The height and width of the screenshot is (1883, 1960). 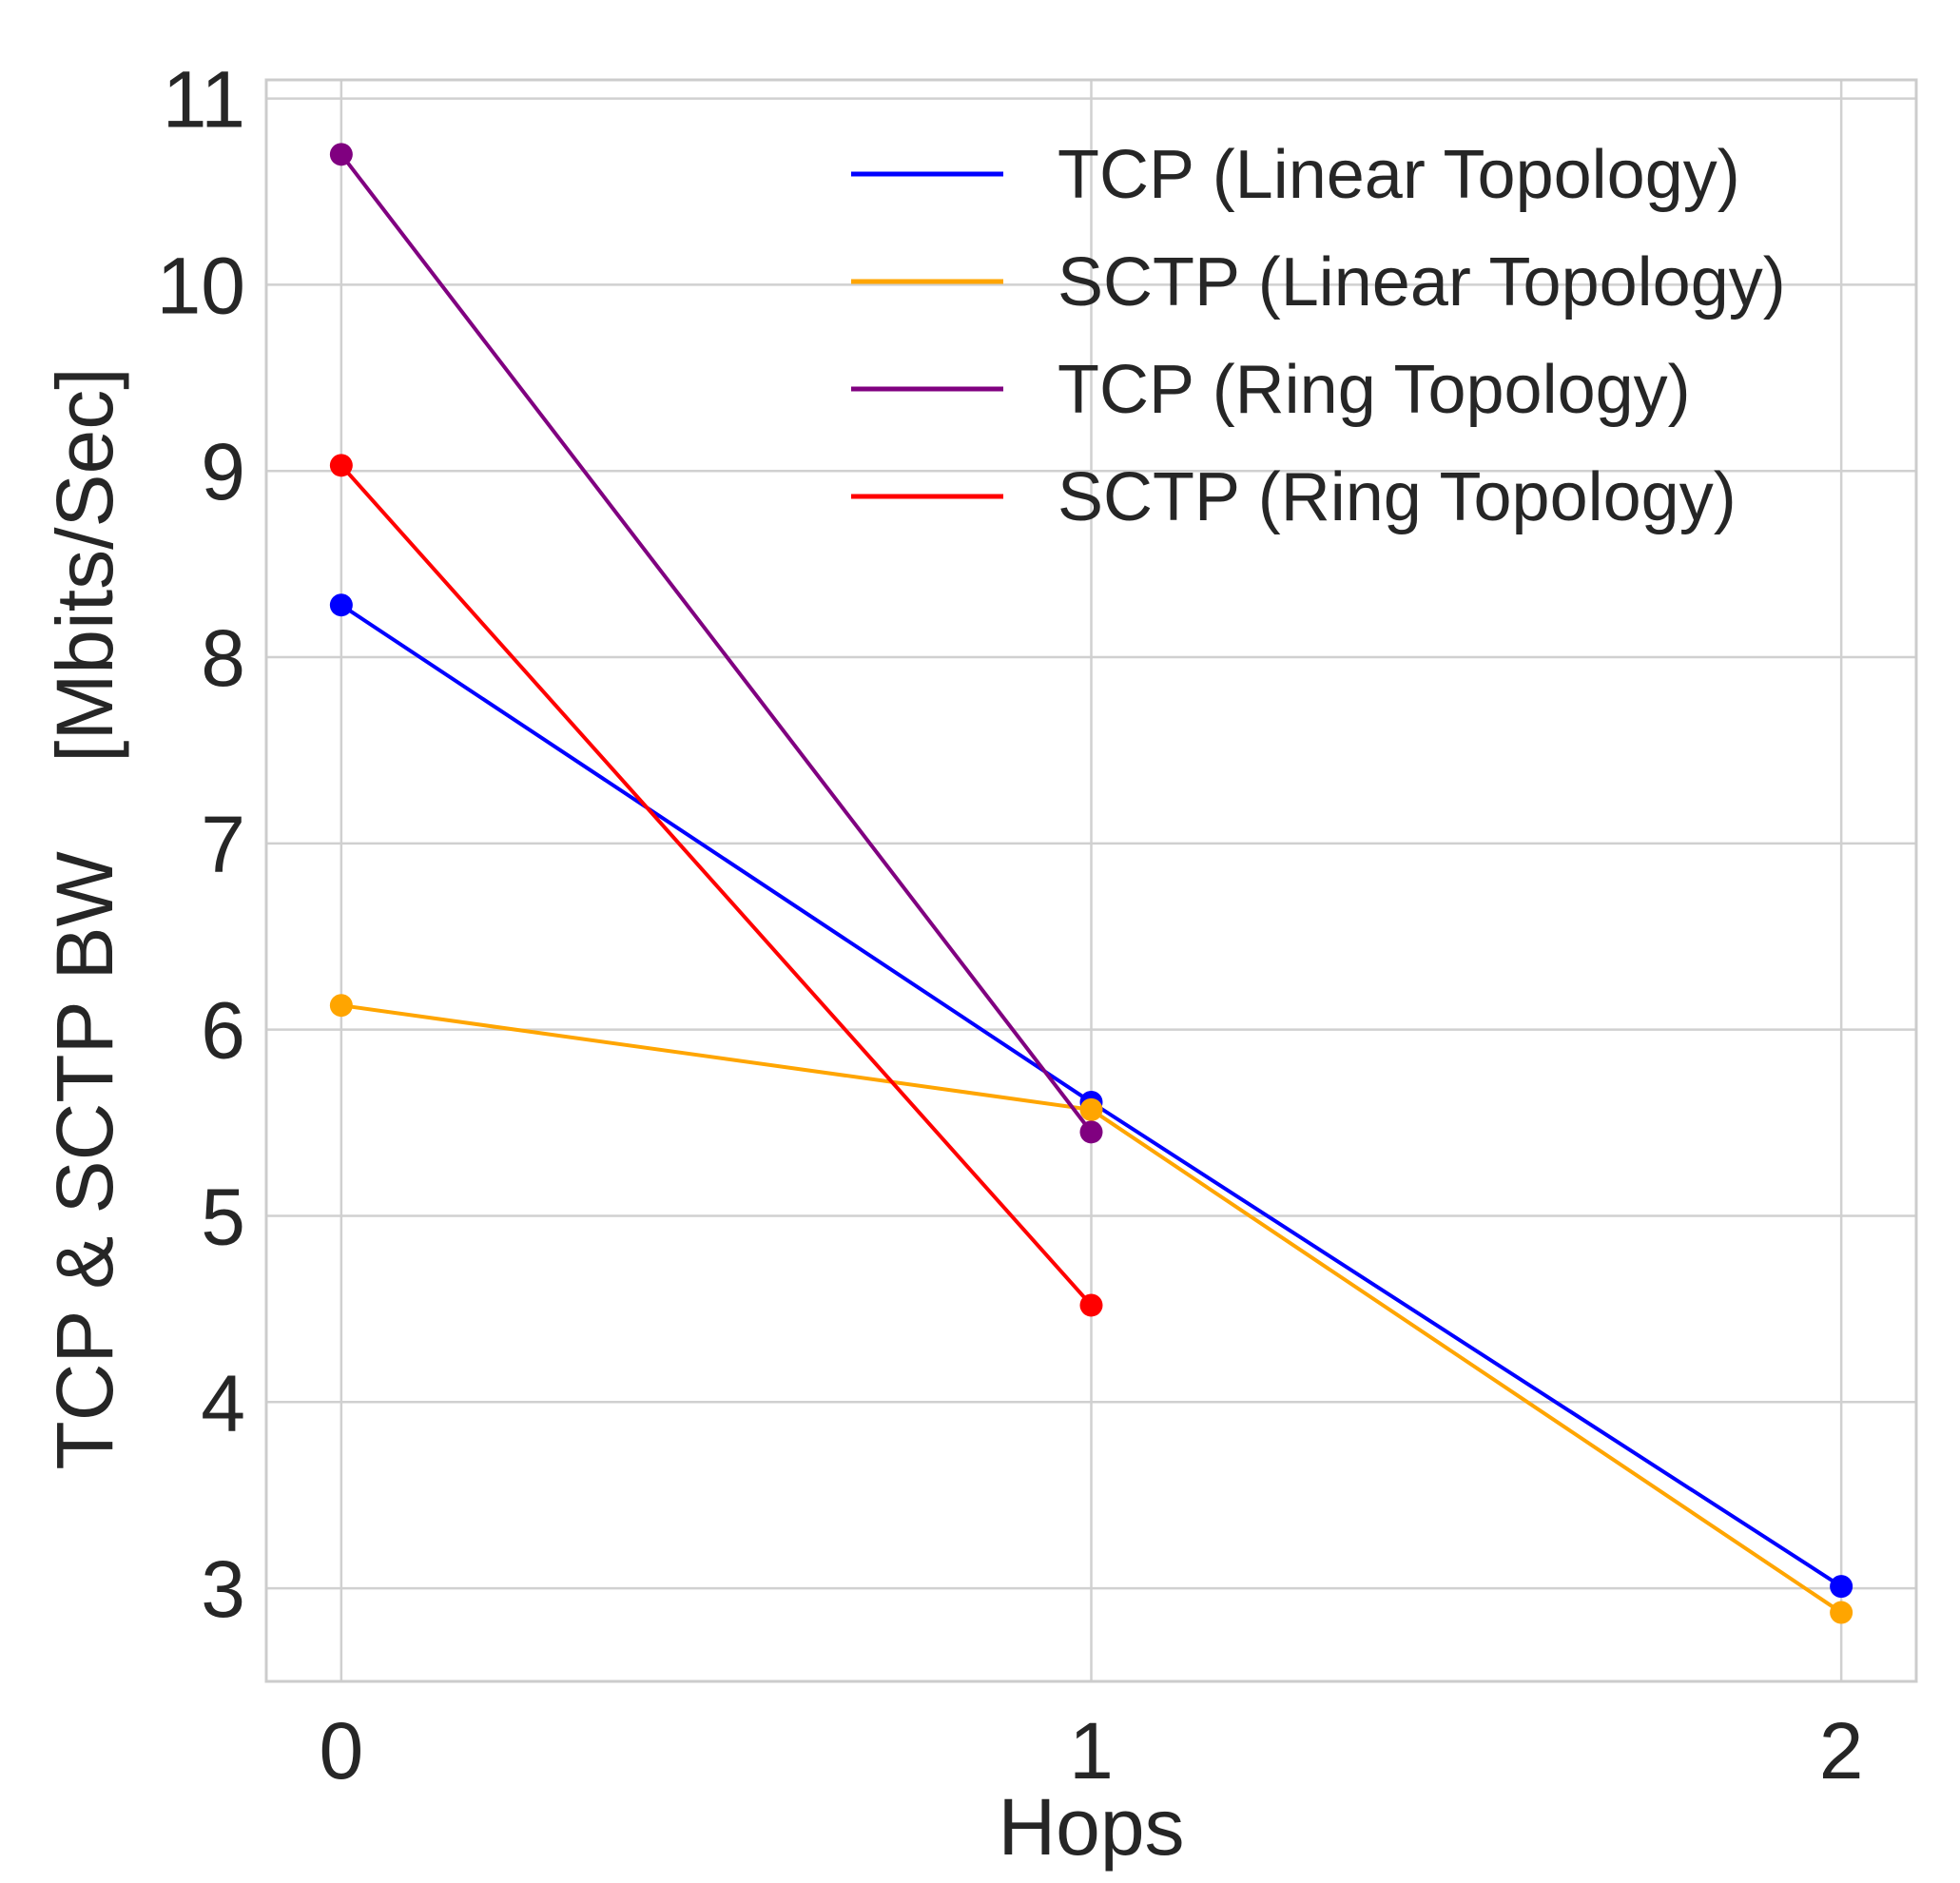 I want to click on y-tick-label: 3, so click(x=223, y=1589).